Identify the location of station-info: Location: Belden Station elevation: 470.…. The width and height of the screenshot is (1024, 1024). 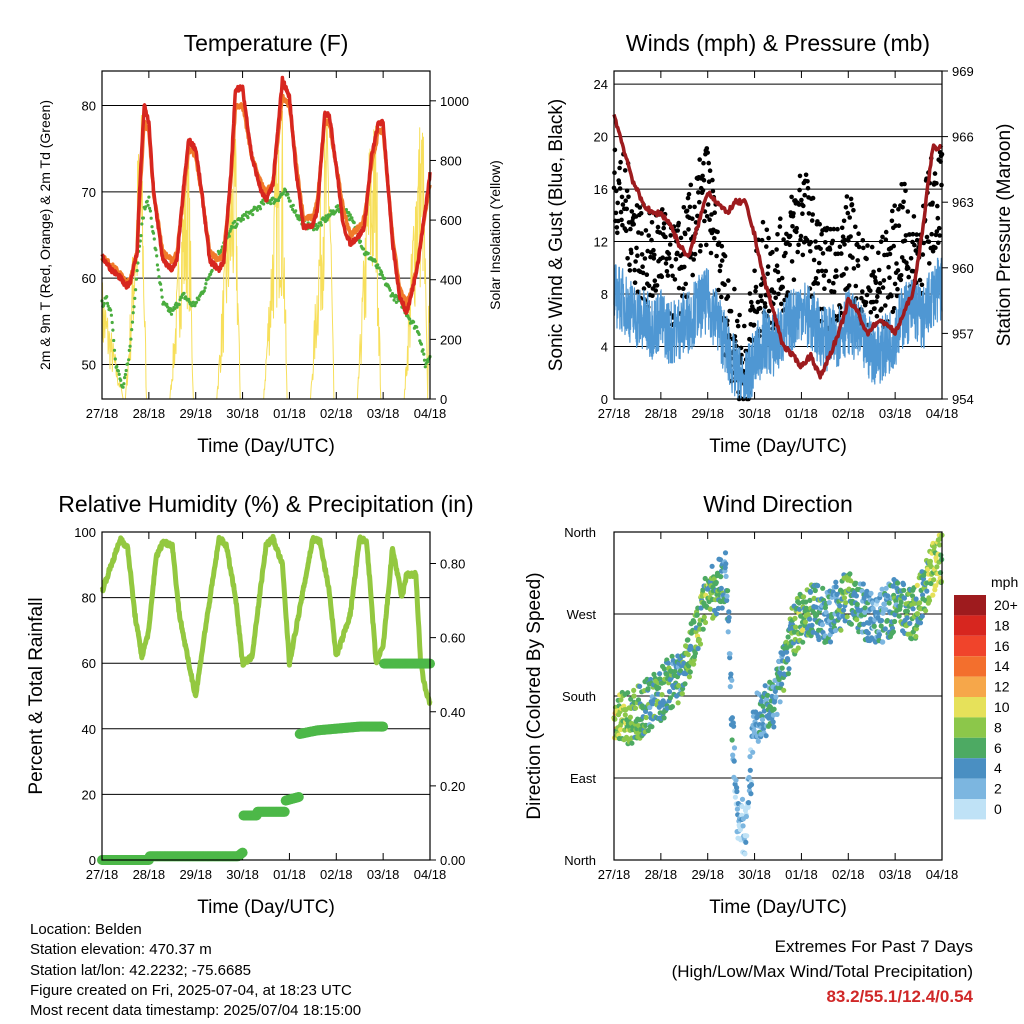
(195, 970).